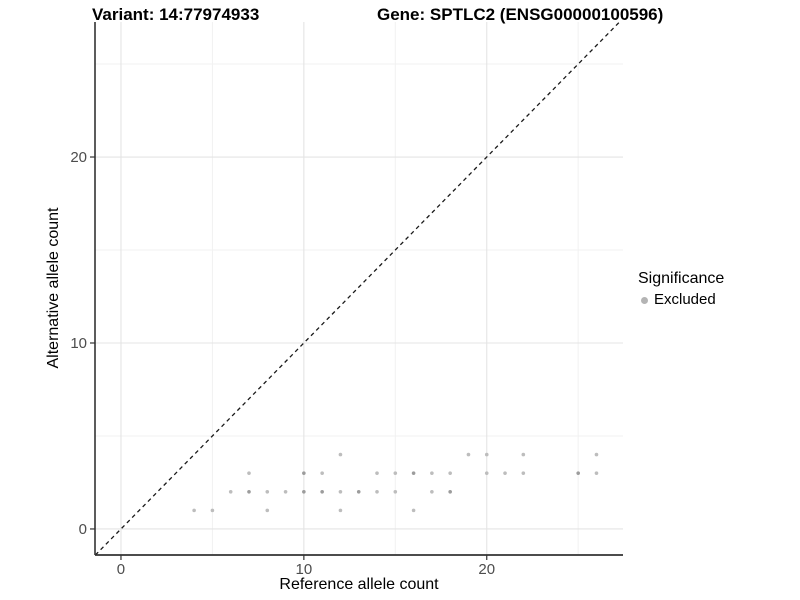 Image resolution: width=800 pixels, height=600 pixels. What do you see at coordinates (176, 14) in the screenshot?
I see `plot-title-variant: Variant: 14:77974933` at bounding box center [176, 14].